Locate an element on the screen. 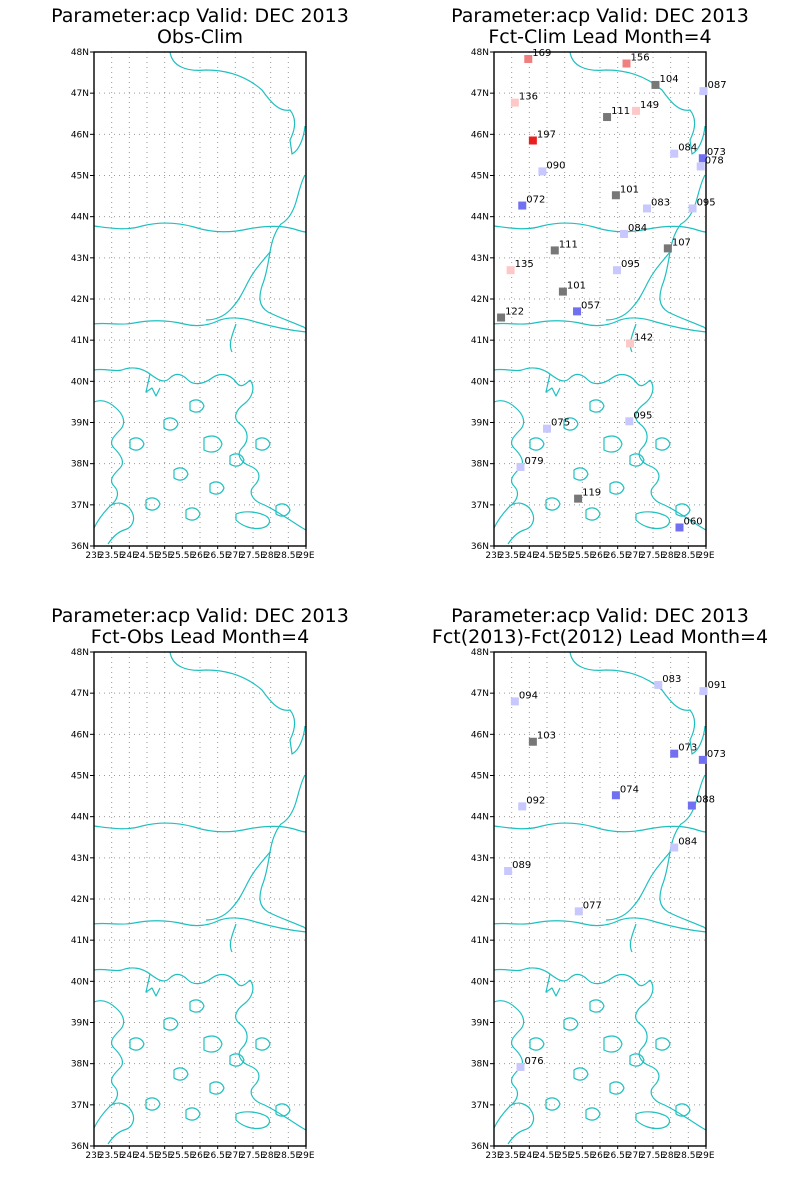  station-label: 091 is located at coordinates (717, 685).